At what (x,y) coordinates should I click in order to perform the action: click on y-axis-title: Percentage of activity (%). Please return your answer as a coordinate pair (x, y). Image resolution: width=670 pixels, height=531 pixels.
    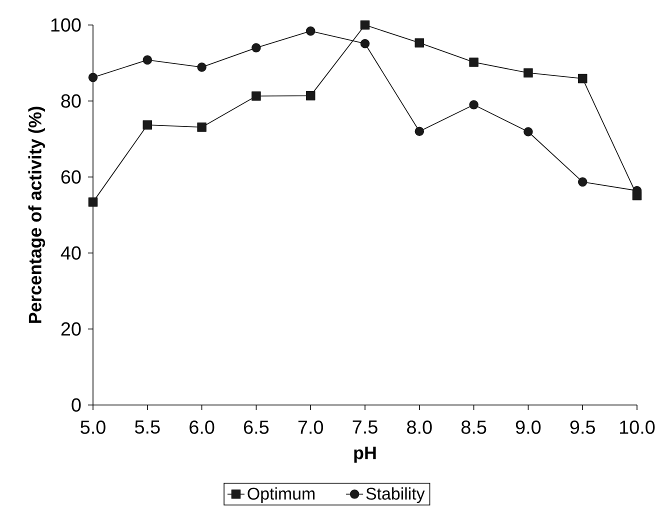
    Looking at the image, I should click on (37, 214).